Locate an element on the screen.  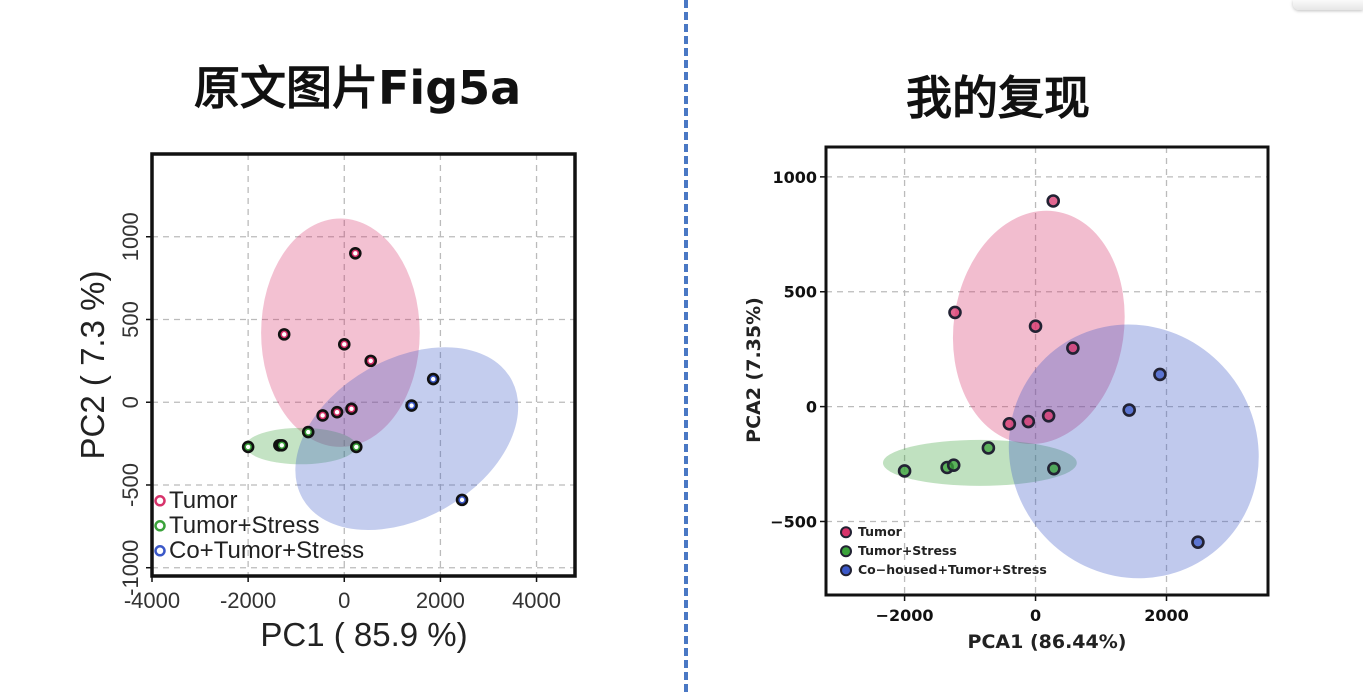
y-tick-label: -500 is located at coordinates (130, 485).